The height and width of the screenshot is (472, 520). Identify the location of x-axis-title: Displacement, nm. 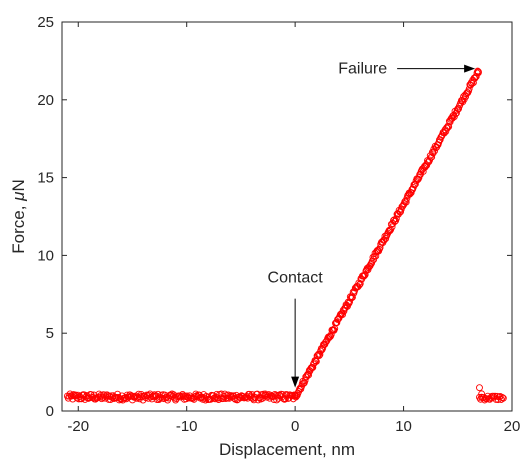
(287, 449).